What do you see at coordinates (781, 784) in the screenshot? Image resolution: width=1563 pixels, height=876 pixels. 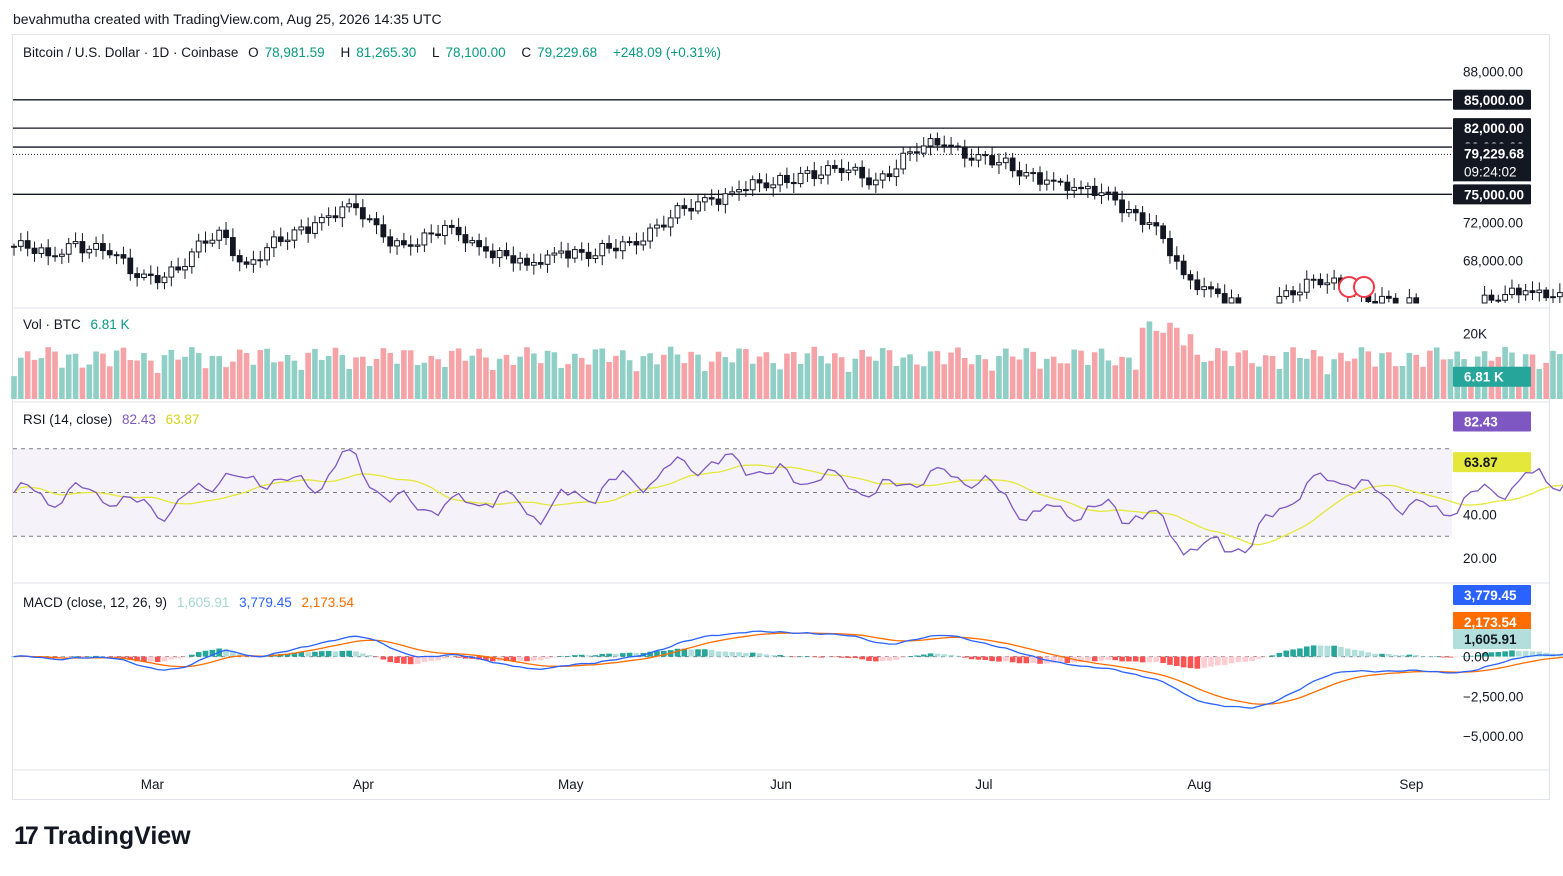 I see `time-axis-label: Jun` at bounding box center [781, 784].